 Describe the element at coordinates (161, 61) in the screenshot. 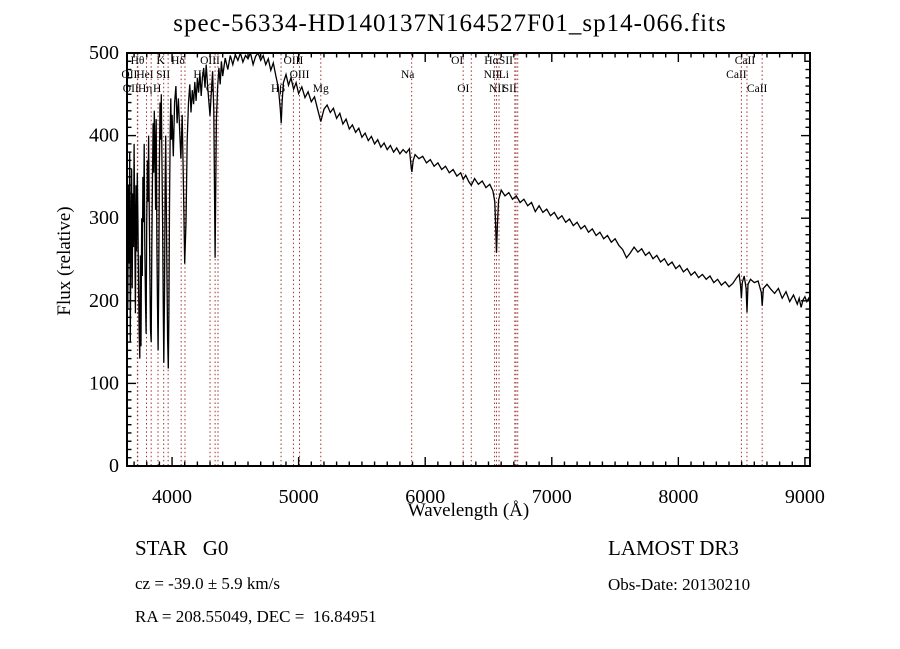

I see `spectral-line-label: K` at that location.